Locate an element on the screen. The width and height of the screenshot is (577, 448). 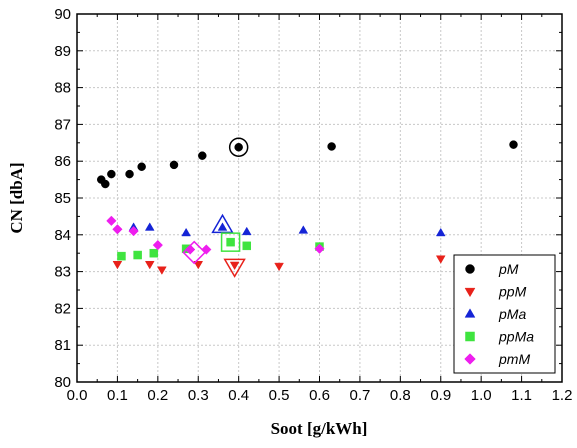
x-tick-label: 1.2 is located at coordinates (562, 395).